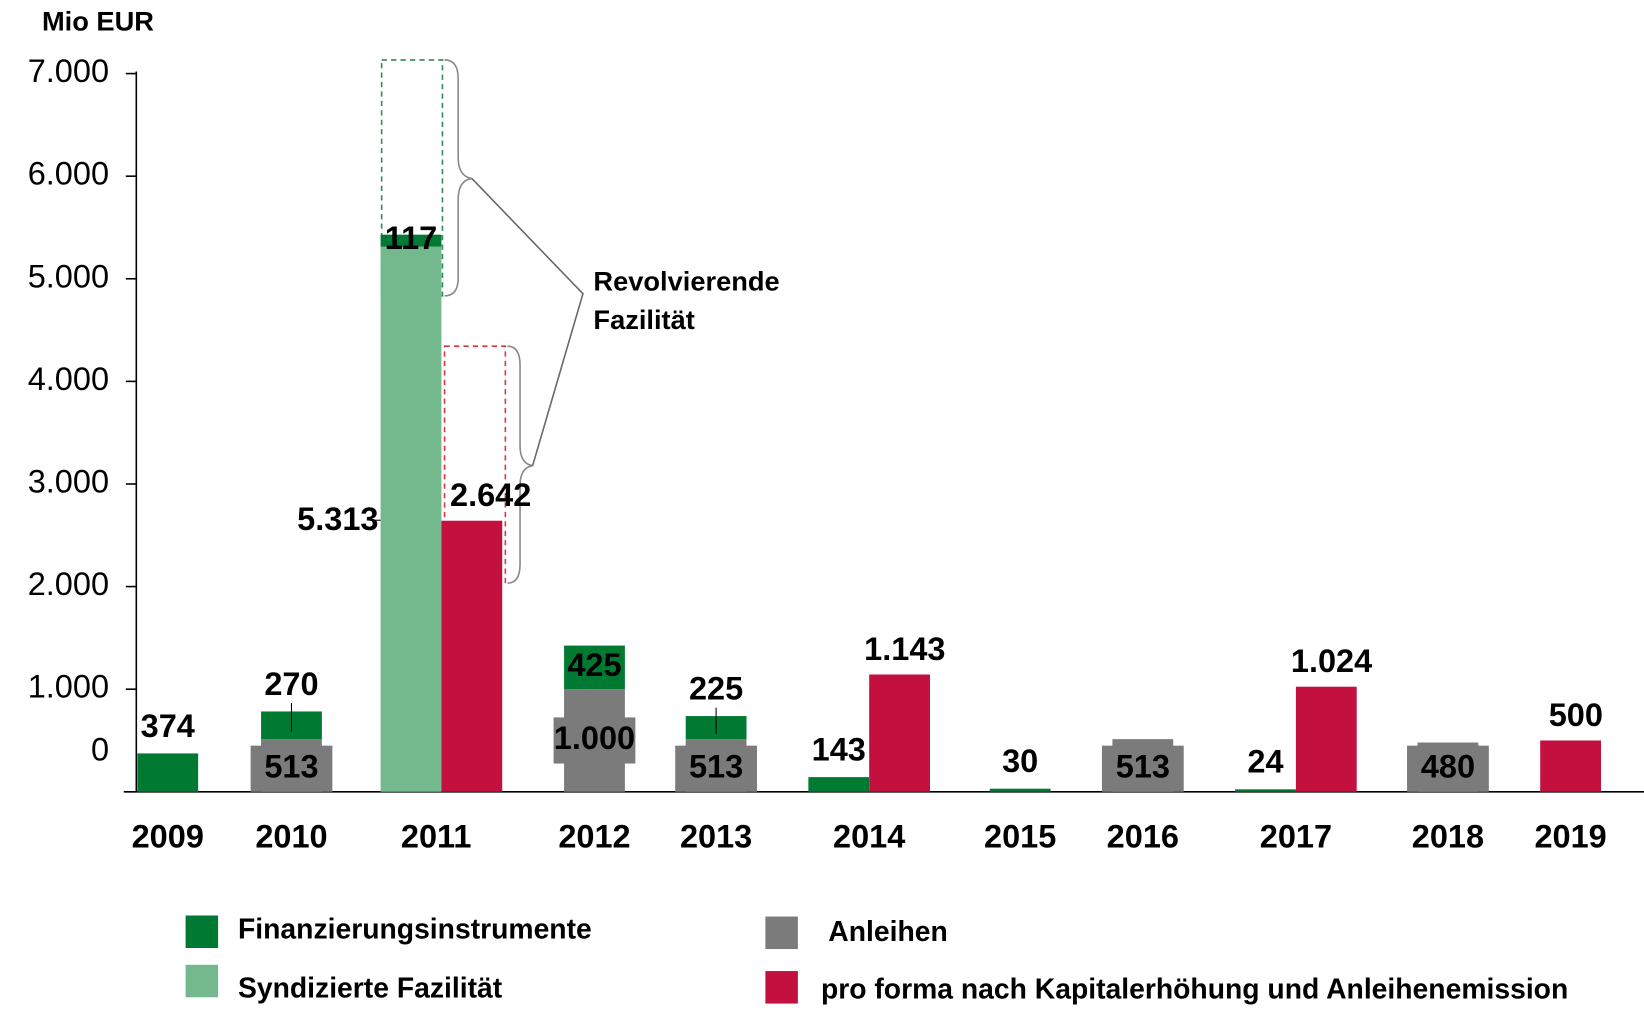 The image size is (1644, 1009). What do you see at coordinates (168, 837) in the screenshot?
I see `x-tick-label: 2009` at bounding box center [168, 837].